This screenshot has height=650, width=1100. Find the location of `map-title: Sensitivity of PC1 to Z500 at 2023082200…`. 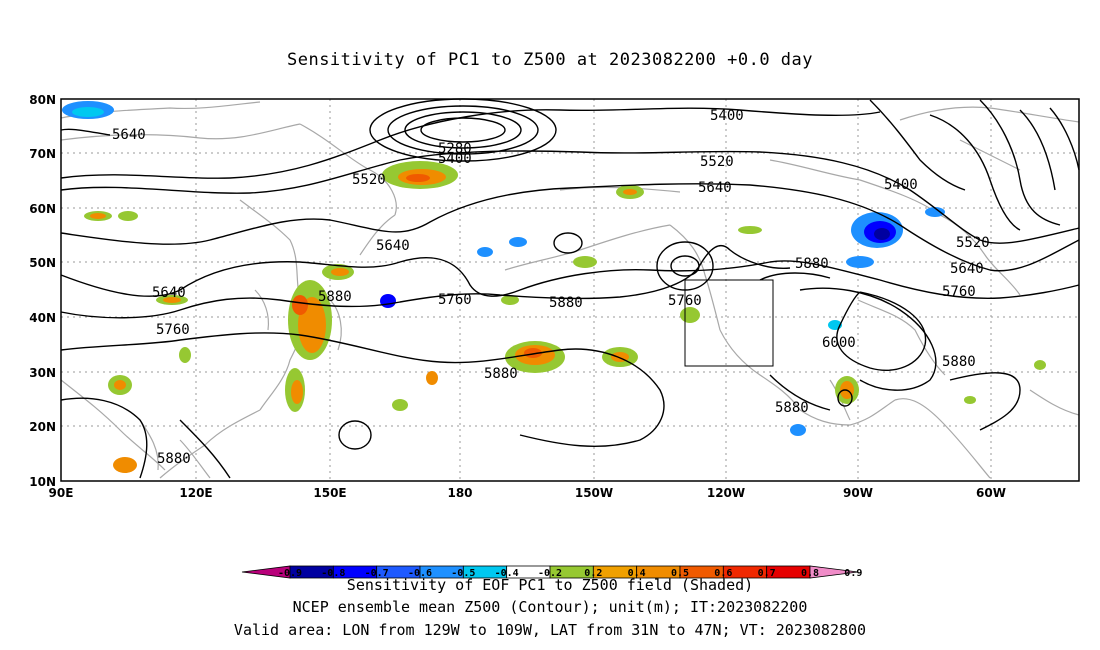

map-title: Sensitivity of PC1 to Z500 at 2023082200… is located at coordinates (549, 60).